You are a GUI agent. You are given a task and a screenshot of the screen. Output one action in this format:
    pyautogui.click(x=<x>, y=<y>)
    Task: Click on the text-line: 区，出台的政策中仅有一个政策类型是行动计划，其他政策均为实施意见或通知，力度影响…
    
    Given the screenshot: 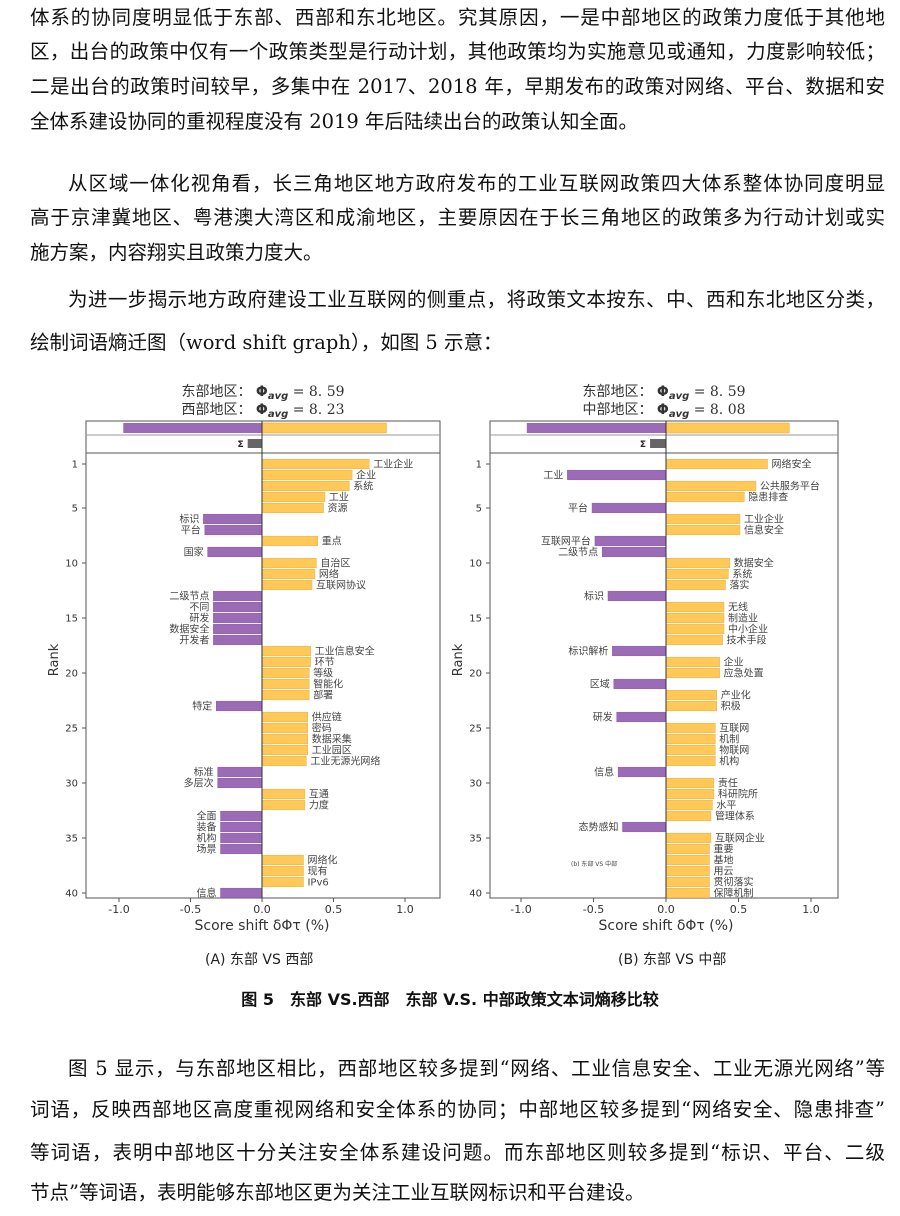 What is the action you would take?
    pyautogui.click(x=457, y=51)
    